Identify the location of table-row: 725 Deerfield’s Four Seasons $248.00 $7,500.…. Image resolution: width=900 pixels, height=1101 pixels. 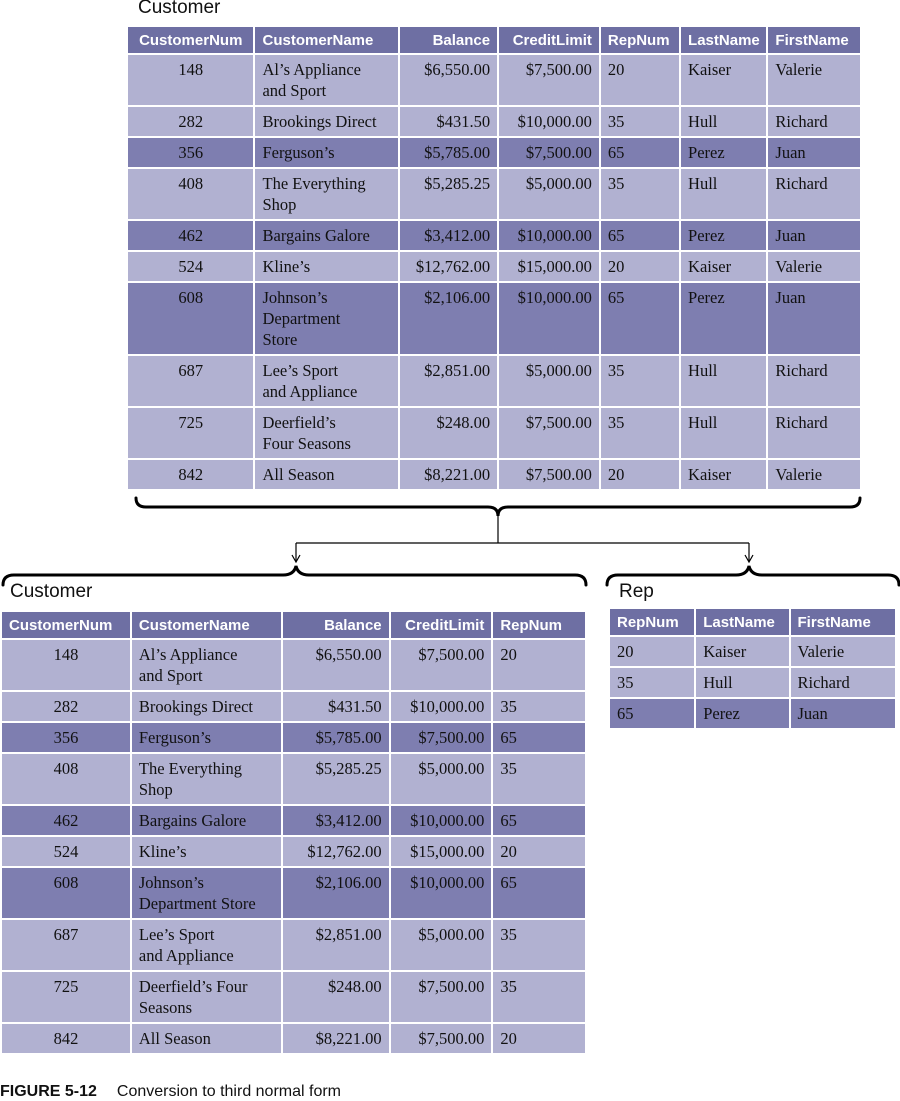
(494, 433).